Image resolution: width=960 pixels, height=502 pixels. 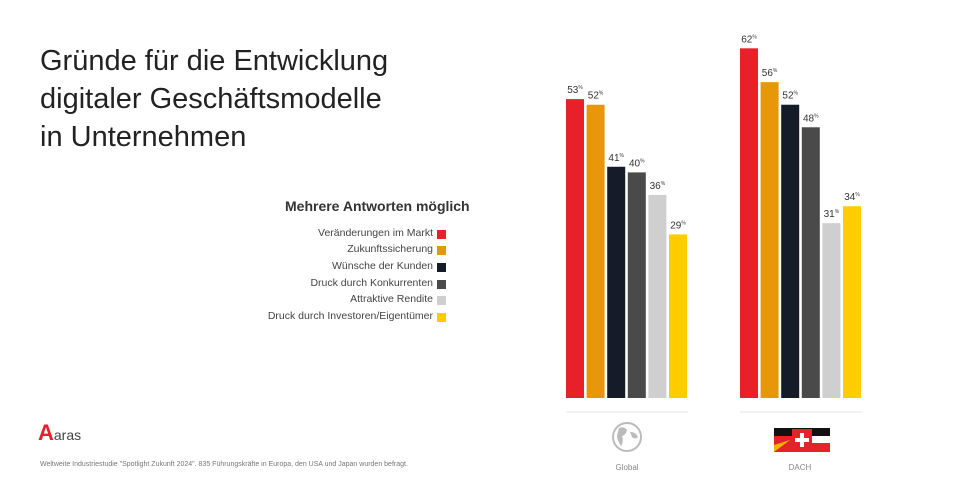 What do you see at coordinates (627, 437) in the screenshot?
I see `globe-icon` at bounding box center [627, 437].